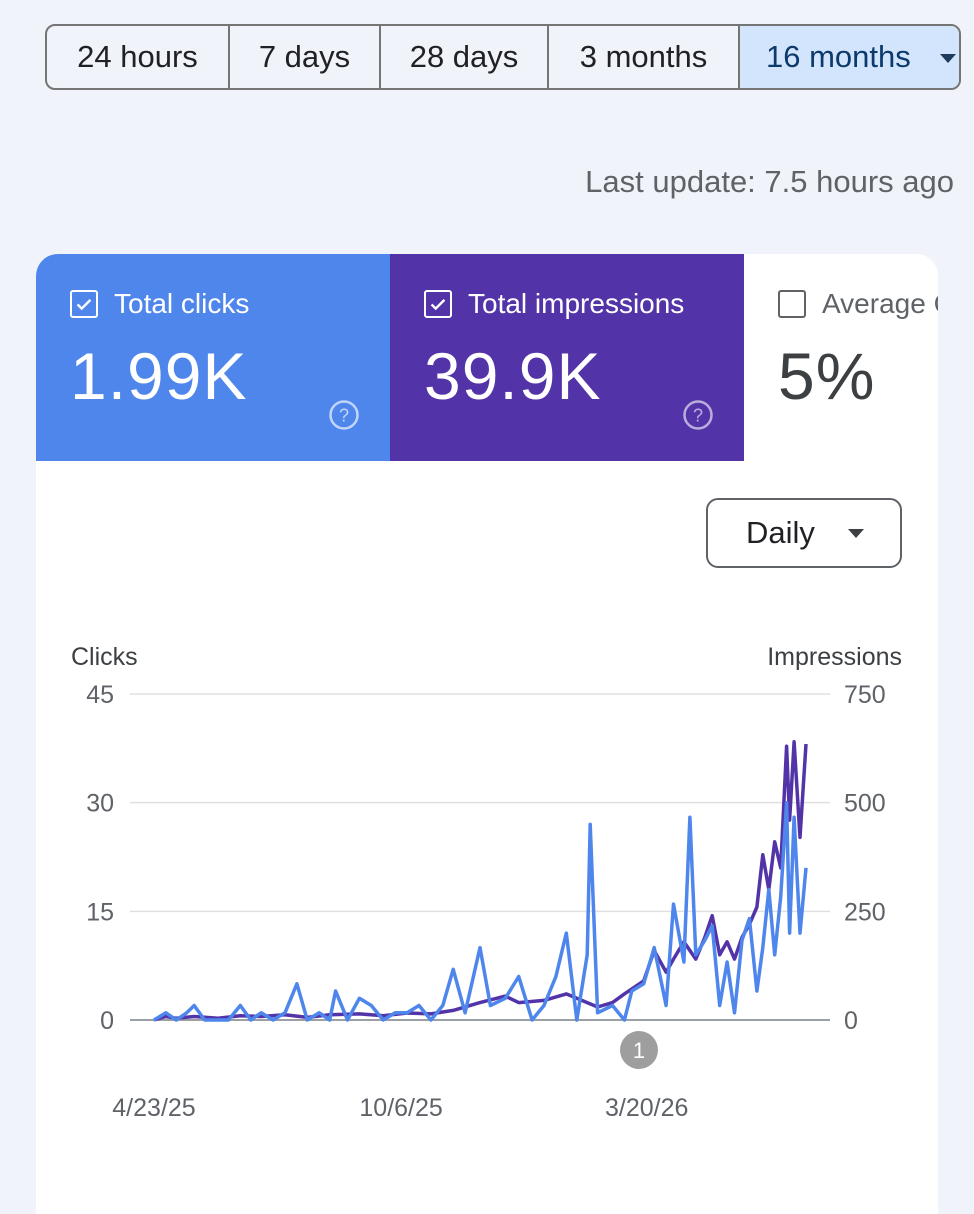 This screenshot has height=1214, width=974. I want to click on range-7-days: 7 days, so click(305, 57).